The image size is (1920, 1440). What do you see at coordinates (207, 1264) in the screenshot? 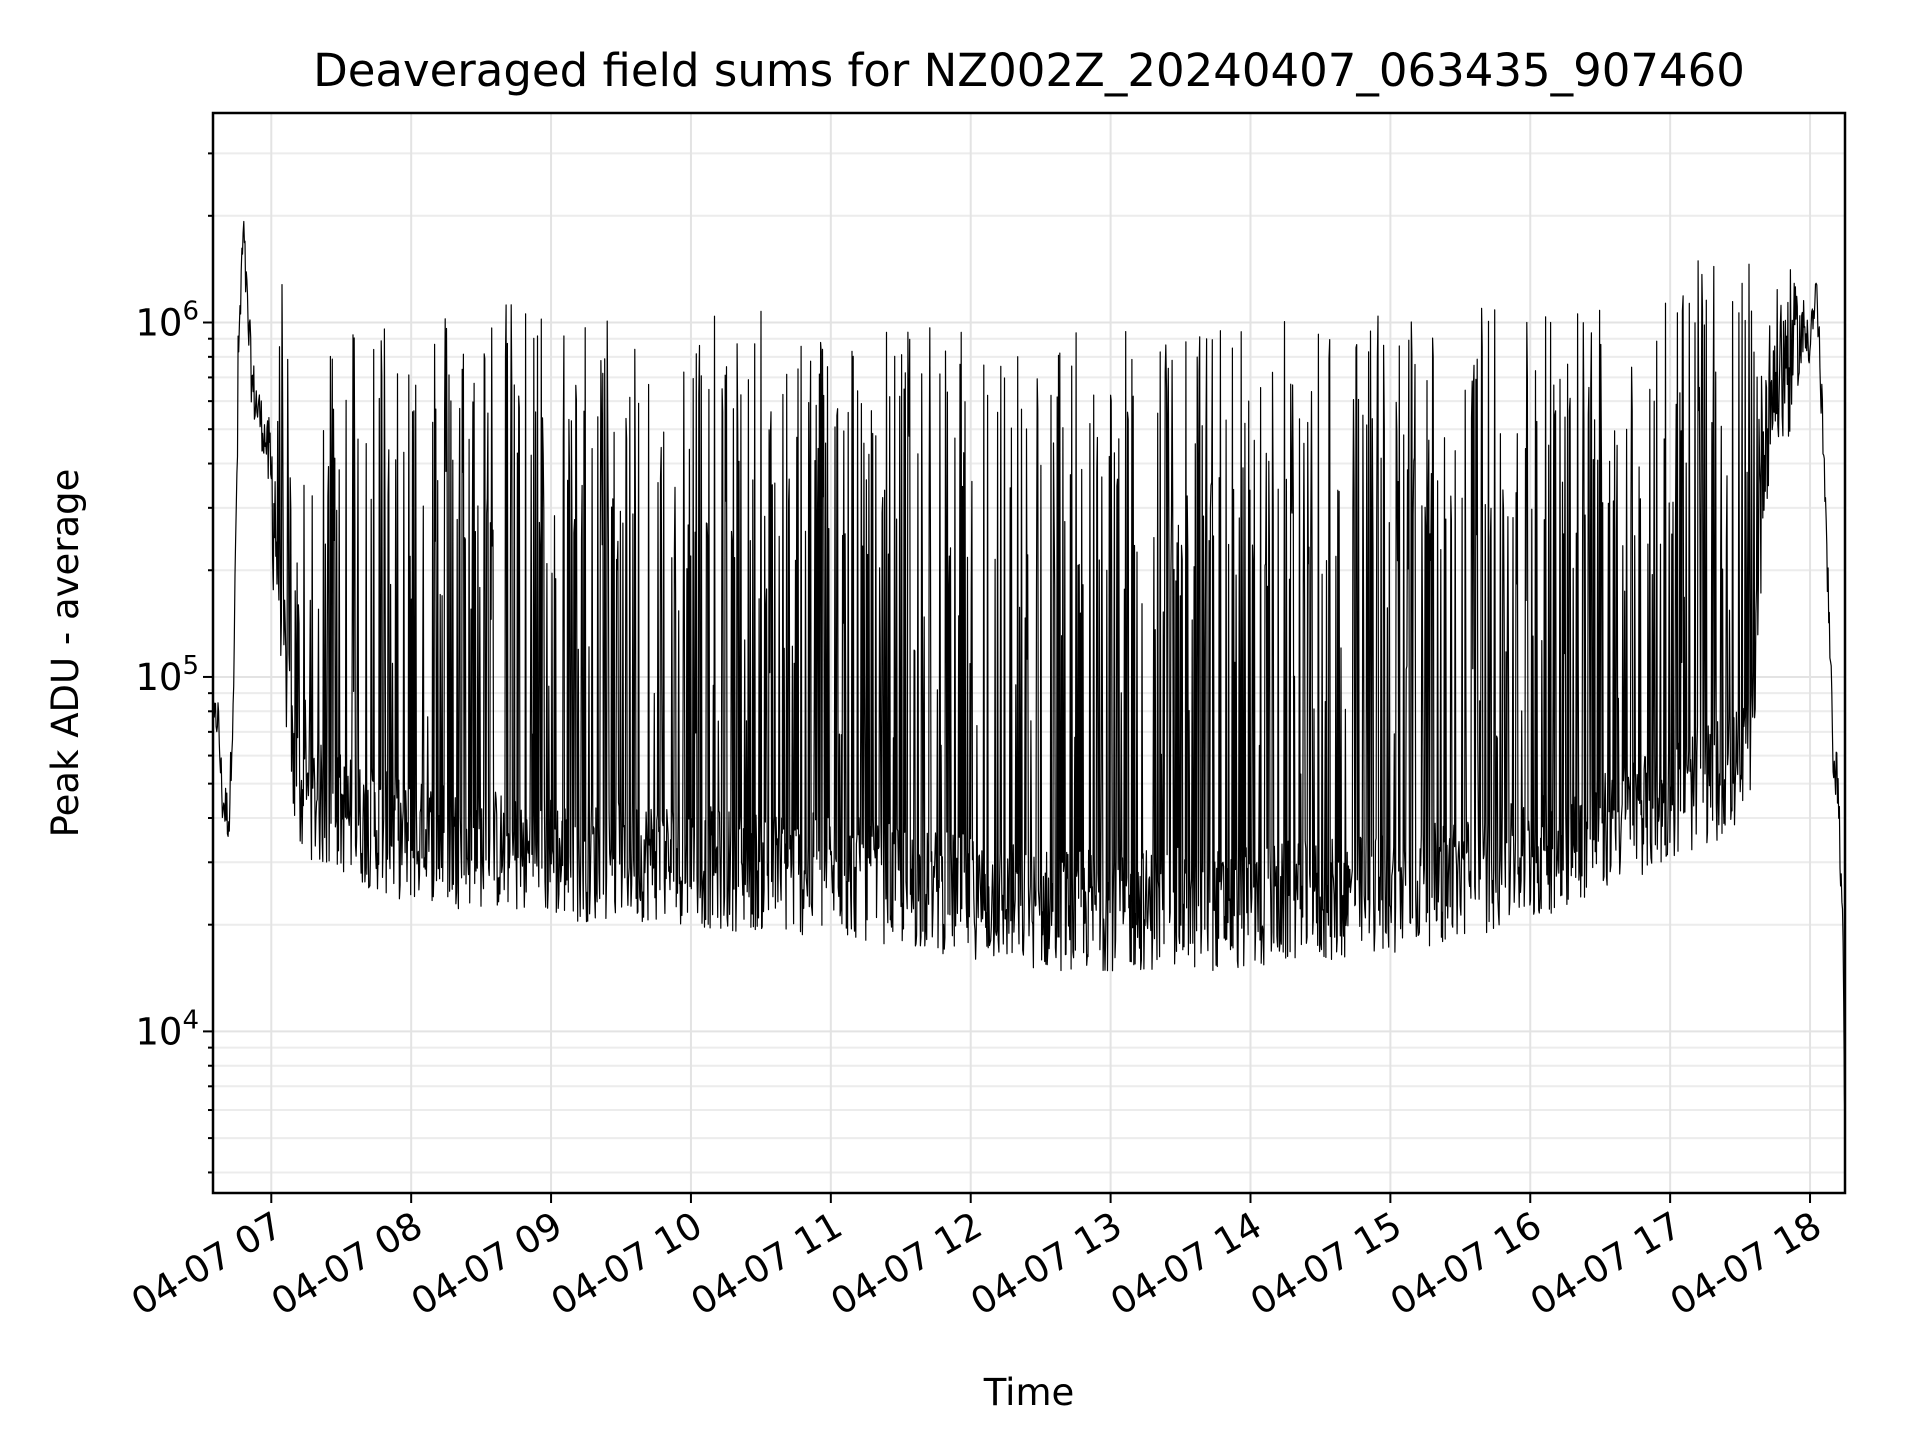
I see `x-tick-label: 04-07 07` at bounding box center [207, 1264].